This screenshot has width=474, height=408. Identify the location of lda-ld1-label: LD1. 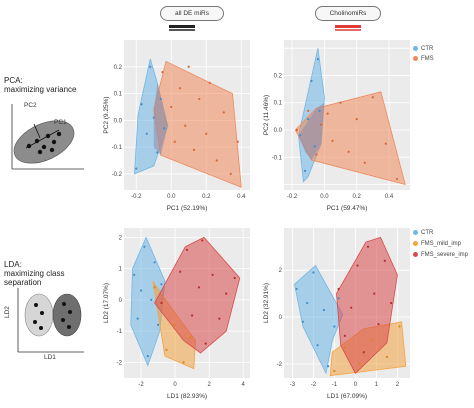
(50, 357).